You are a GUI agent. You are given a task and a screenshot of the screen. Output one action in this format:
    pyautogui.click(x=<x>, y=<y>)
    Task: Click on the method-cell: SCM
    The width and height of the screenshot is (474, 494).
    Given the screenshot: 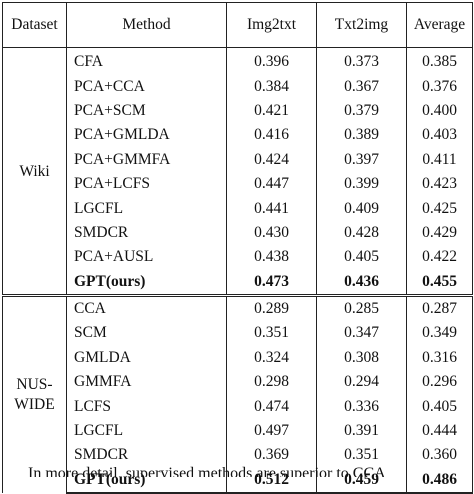 What is the action you would take?
    pyautogui.click(x=146, y=333)
    